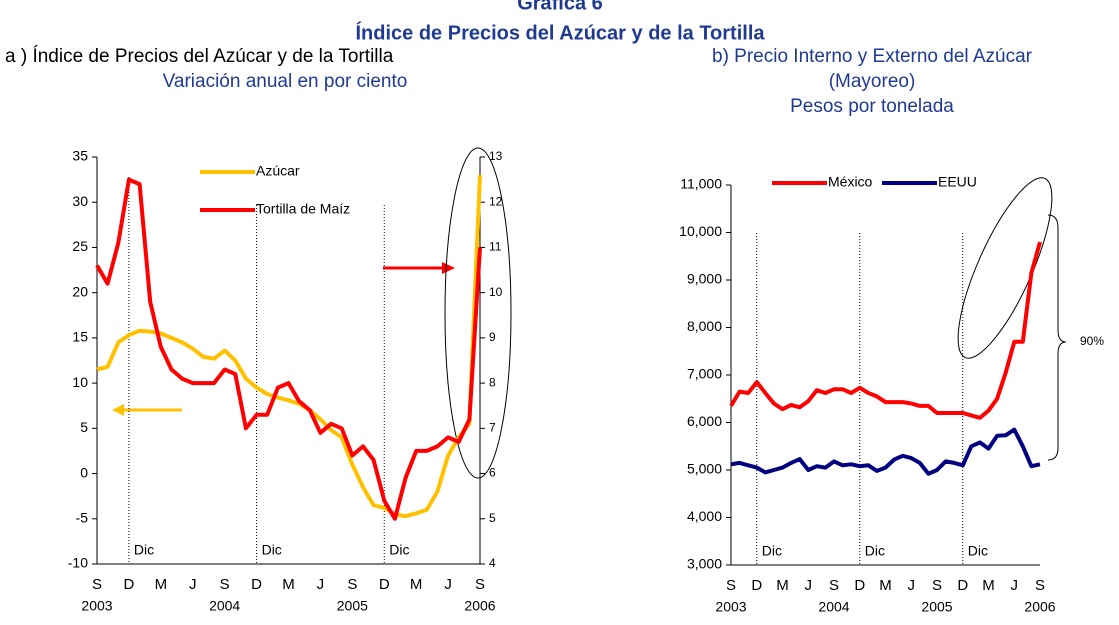 The image size is (1119, 625). What do you see at coordinates (704, 516) in the screenshot?
I see `y-tick-label: 4,000` at bounding box center [704, 516].